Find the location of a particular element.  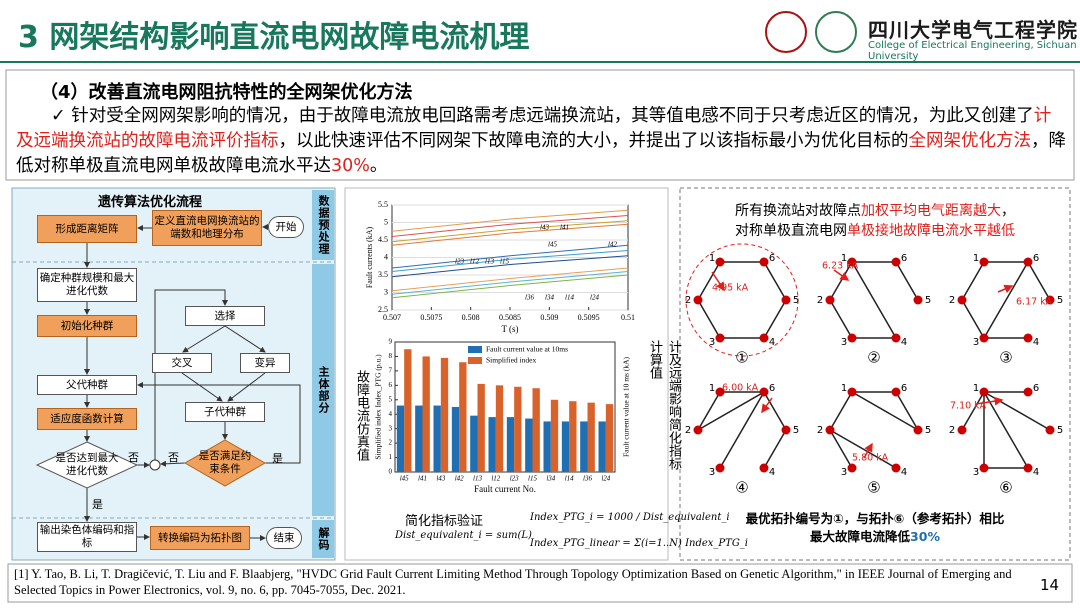

bar-right-caption: 计及远端影响简化指标计算值 is located at coordinates (664, 405).